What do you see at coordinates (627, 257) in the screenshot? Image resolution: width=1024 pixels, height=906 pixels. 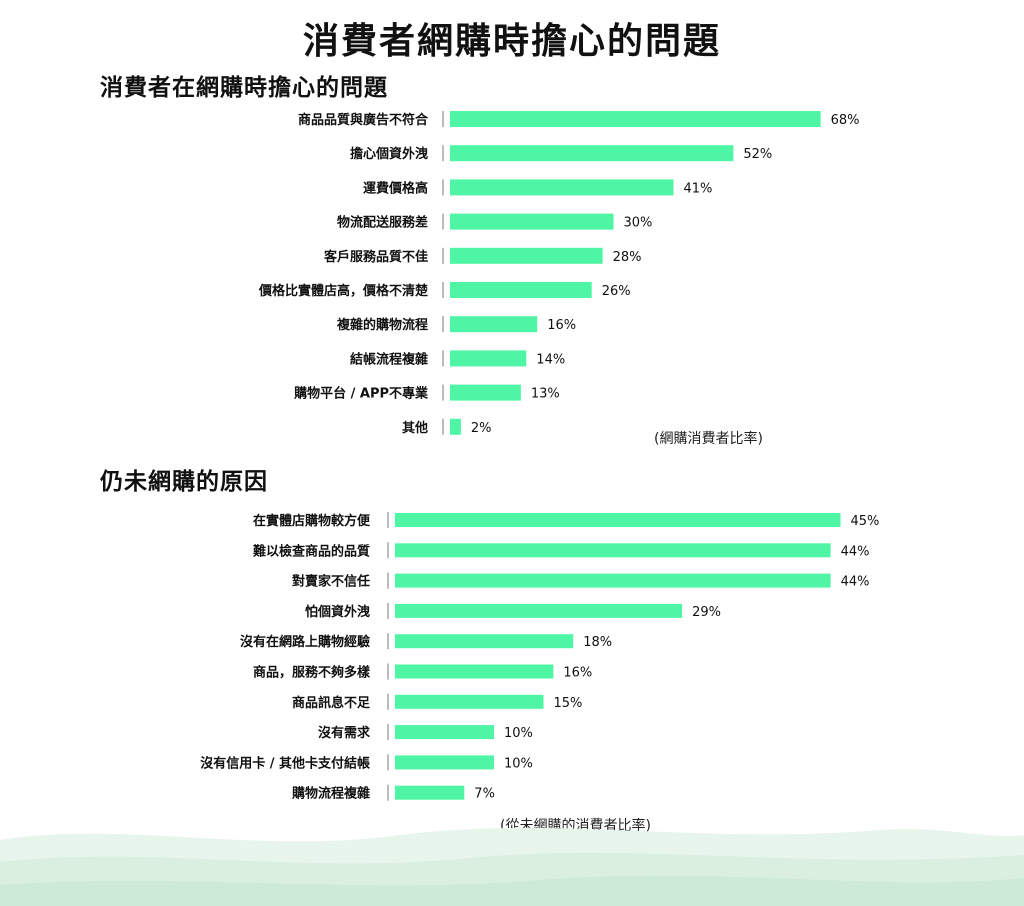 I see `value-label: 28%` at bounding box center [627, 257].